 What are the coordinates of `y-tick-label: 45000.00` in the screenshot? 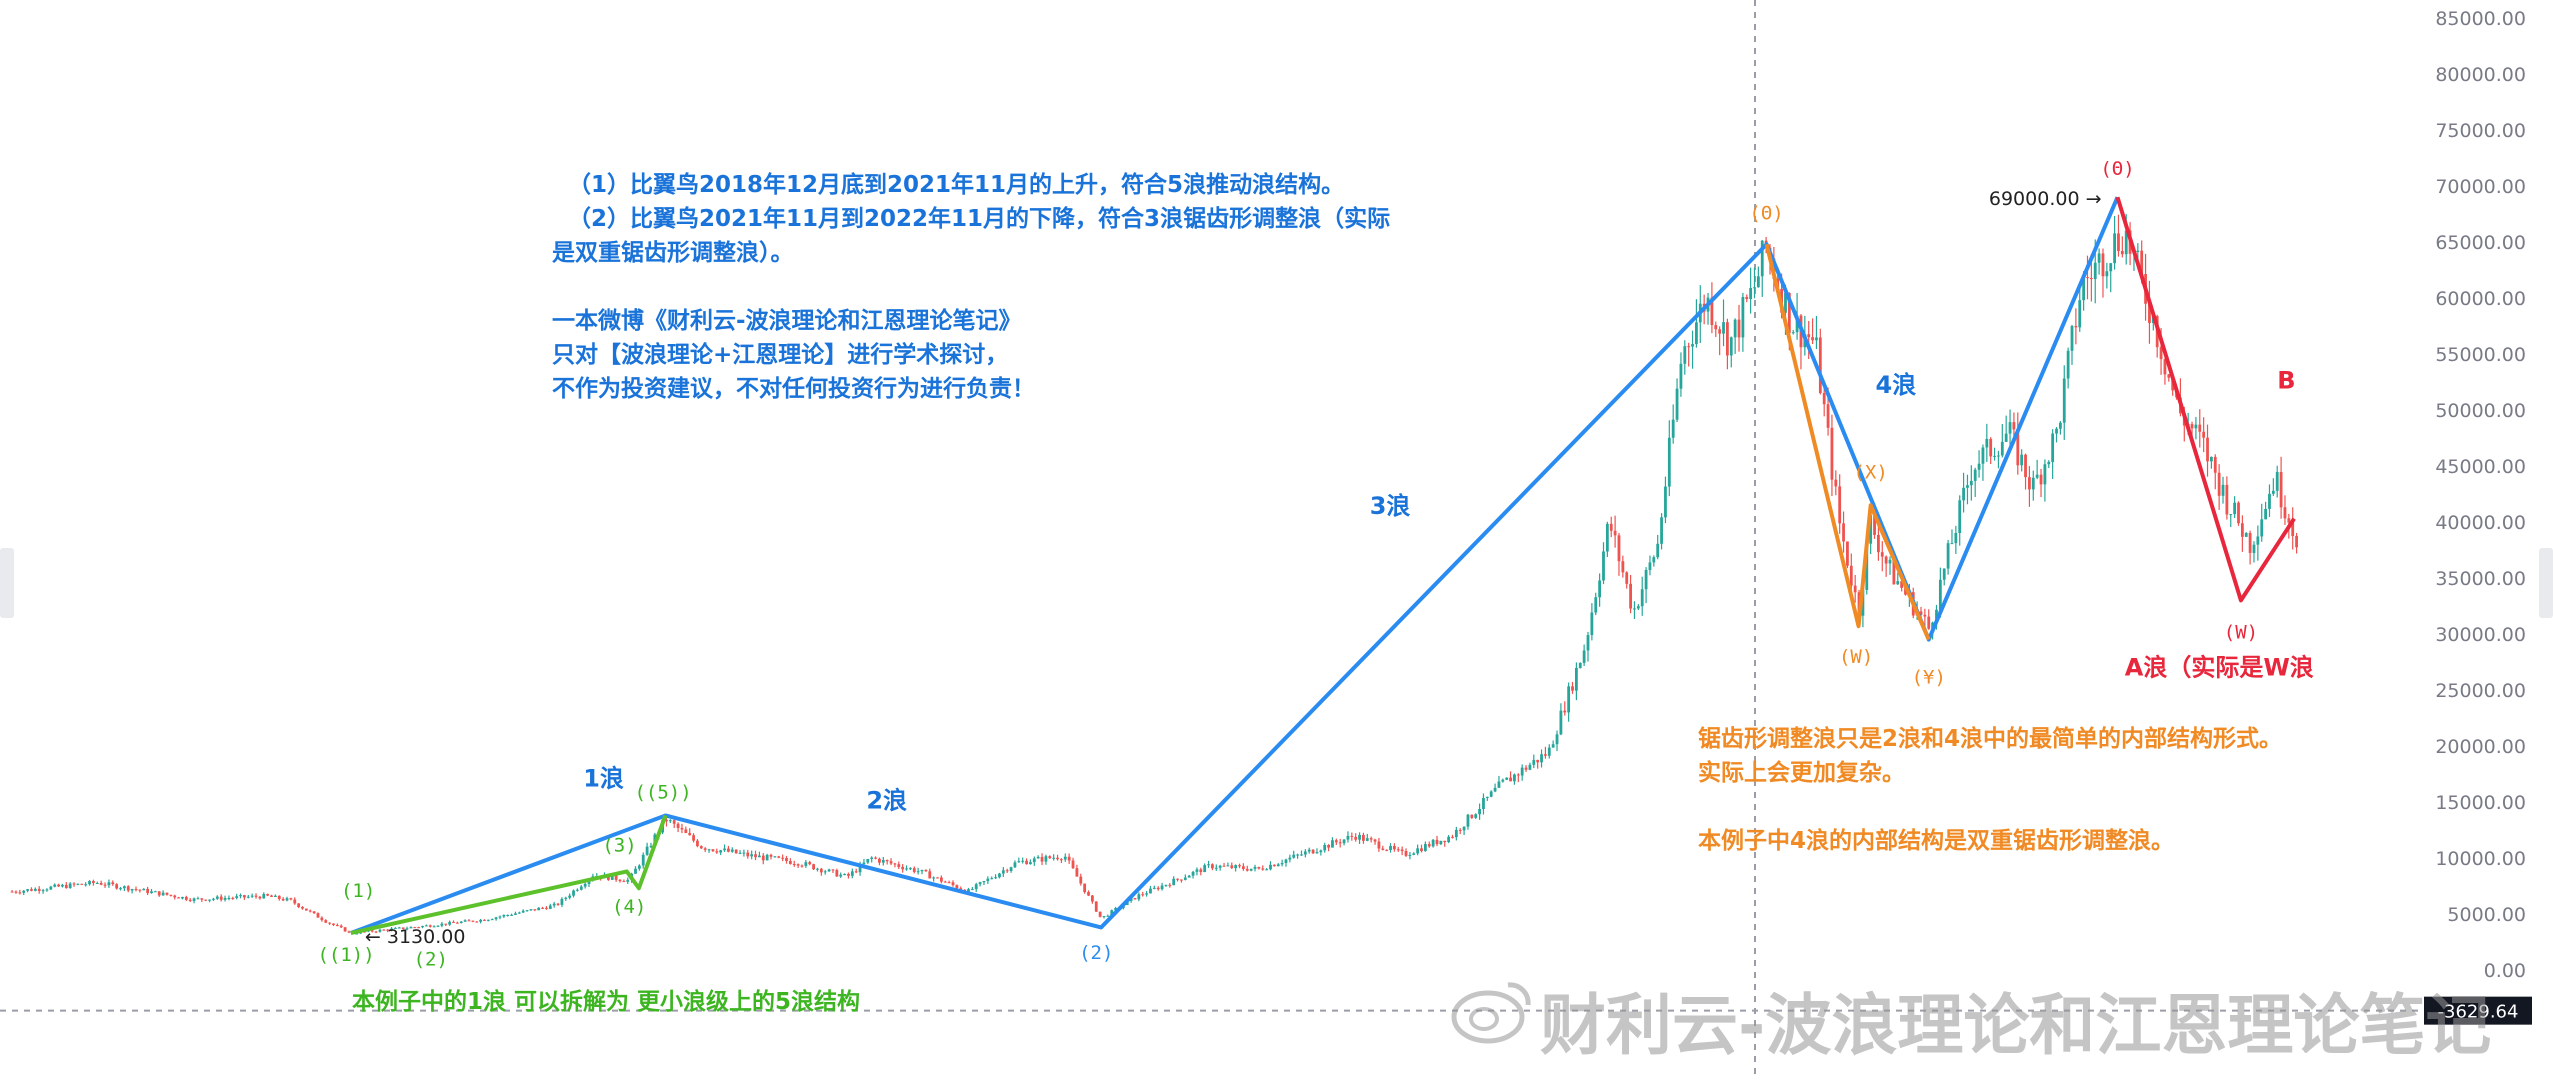 It's located at (2480, 467).